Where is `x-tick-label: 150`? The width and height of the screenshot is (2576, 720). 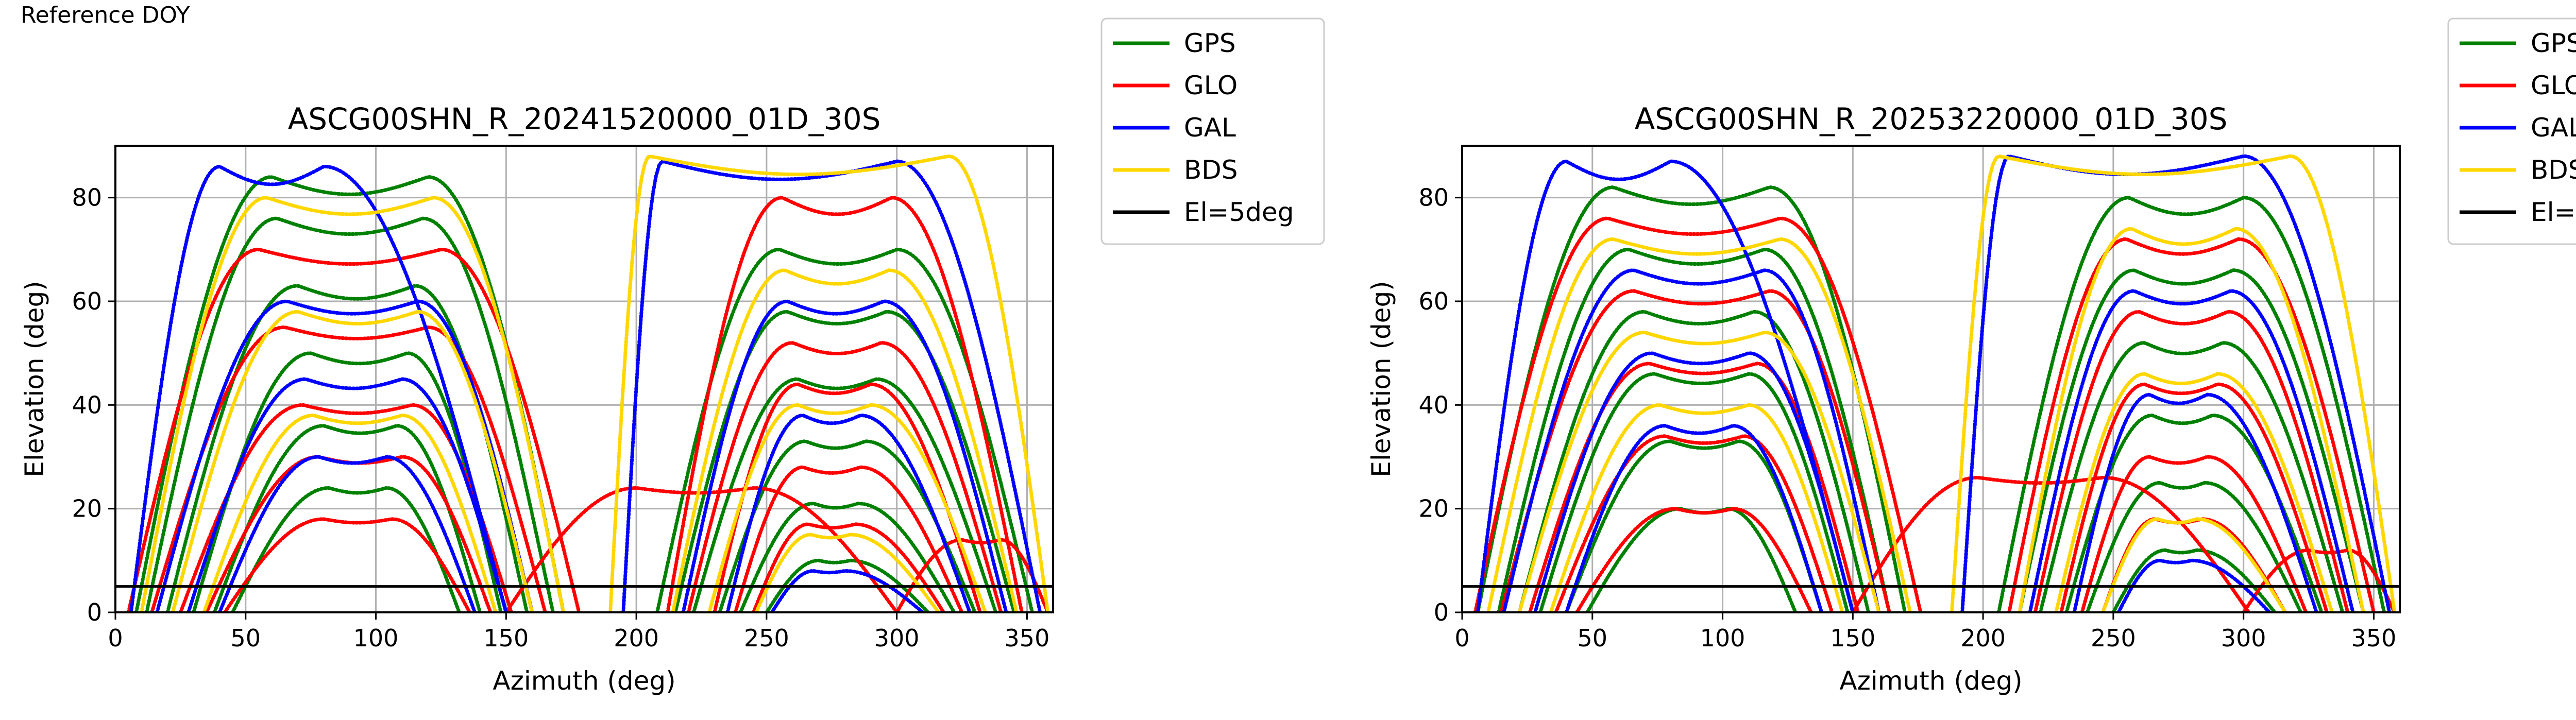
x-tick-label: 150 is located at coordinates (506, 638).